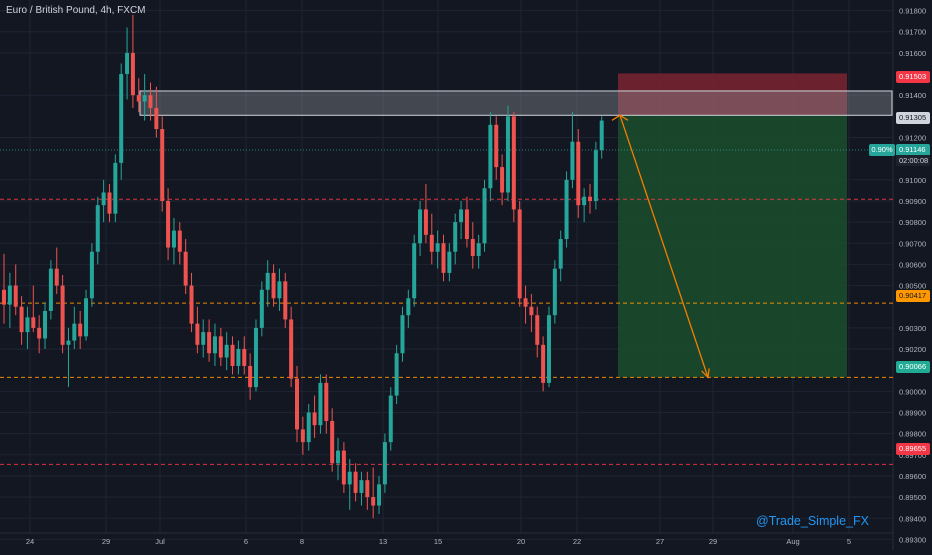 The width and height of the screenshot is (932, 555). I want to click on projection-arrow-line, so click(664, 246).